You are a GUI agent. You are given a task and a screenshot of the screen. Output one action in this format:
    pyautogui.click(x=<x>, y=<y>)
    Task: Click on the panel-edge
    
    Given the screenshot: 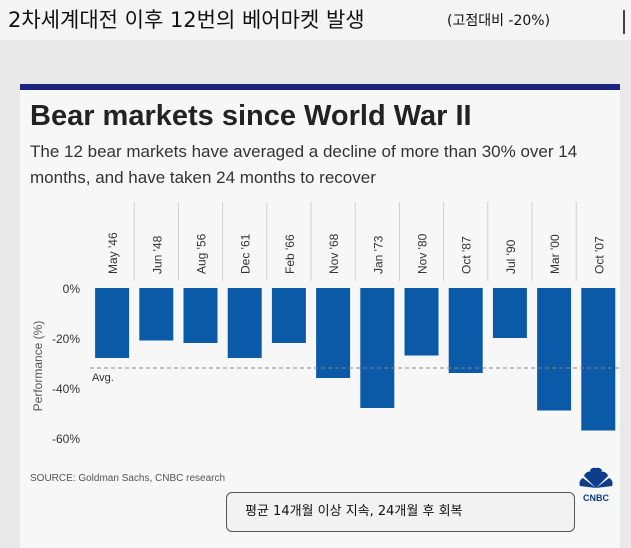 What is the action you would take?
    pyautogui.click(x=627, y=22)
    